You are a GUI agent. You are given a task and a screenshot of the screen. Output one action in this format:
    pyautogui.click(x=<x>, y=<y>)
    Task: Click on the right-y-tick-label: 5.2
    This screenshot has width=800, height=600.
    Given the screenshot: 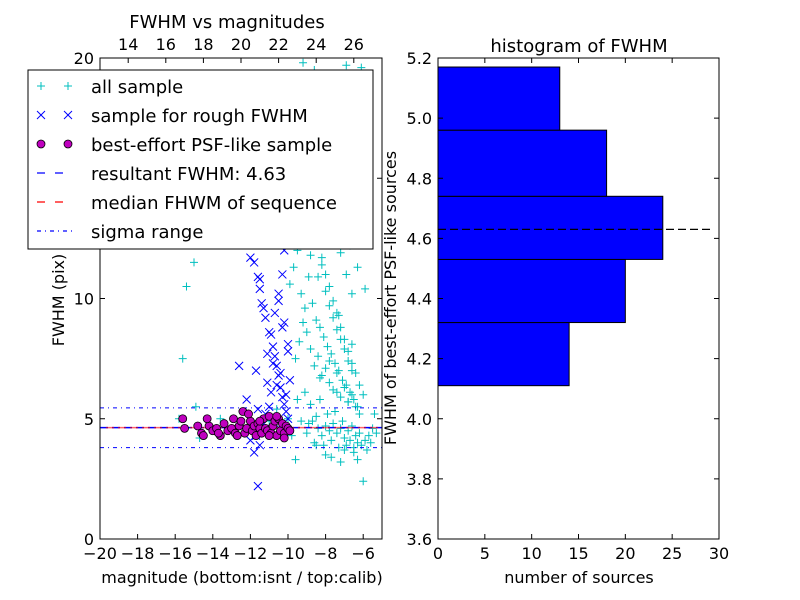 What is the action you would take?
    pyautogui.click(x=419, y=58)
    